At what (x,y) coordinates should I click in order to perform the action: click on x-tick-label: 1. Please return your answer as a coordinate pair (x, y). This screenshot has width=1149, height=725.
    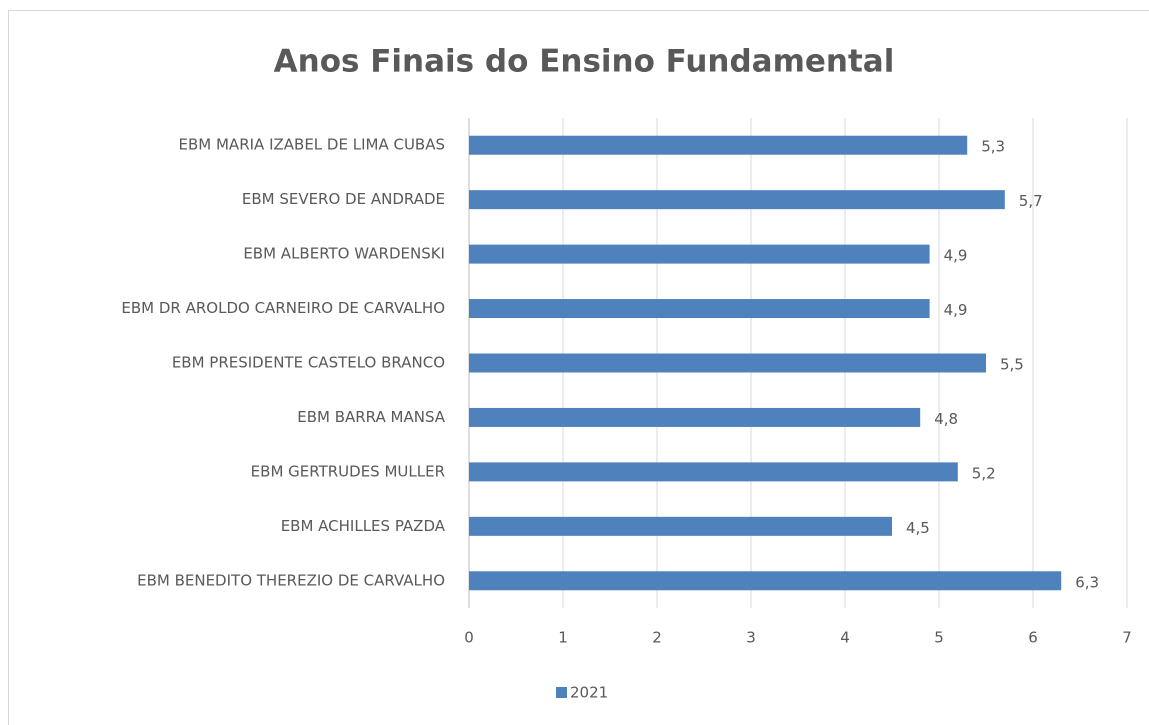
    Looking at the image, I should click on (563, 638).